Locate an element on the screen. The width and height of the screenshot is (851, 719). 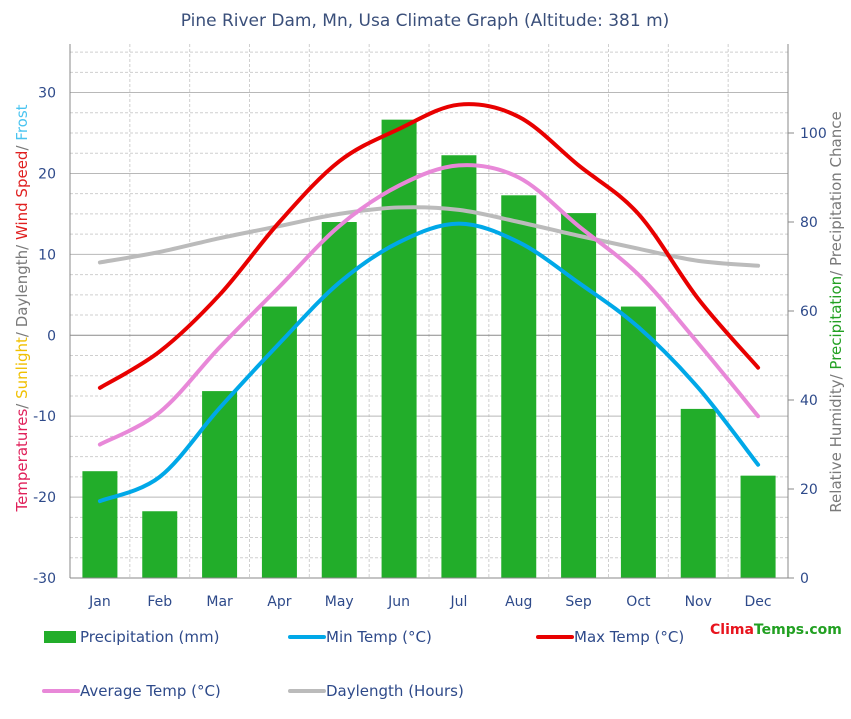
left-tick-label: 20 is located at coordinates (47, 174).